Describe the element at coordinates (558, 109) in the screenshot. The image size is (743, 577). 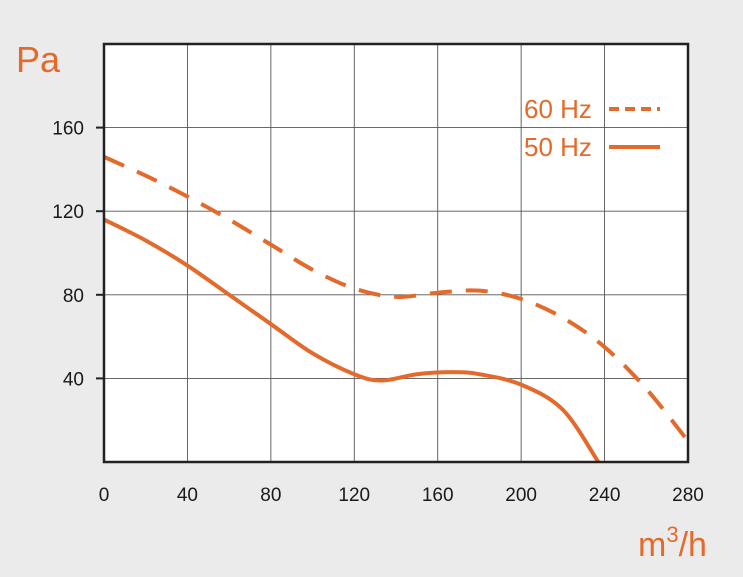
I see `legend-label-60hz: 60 Hz` at that location.